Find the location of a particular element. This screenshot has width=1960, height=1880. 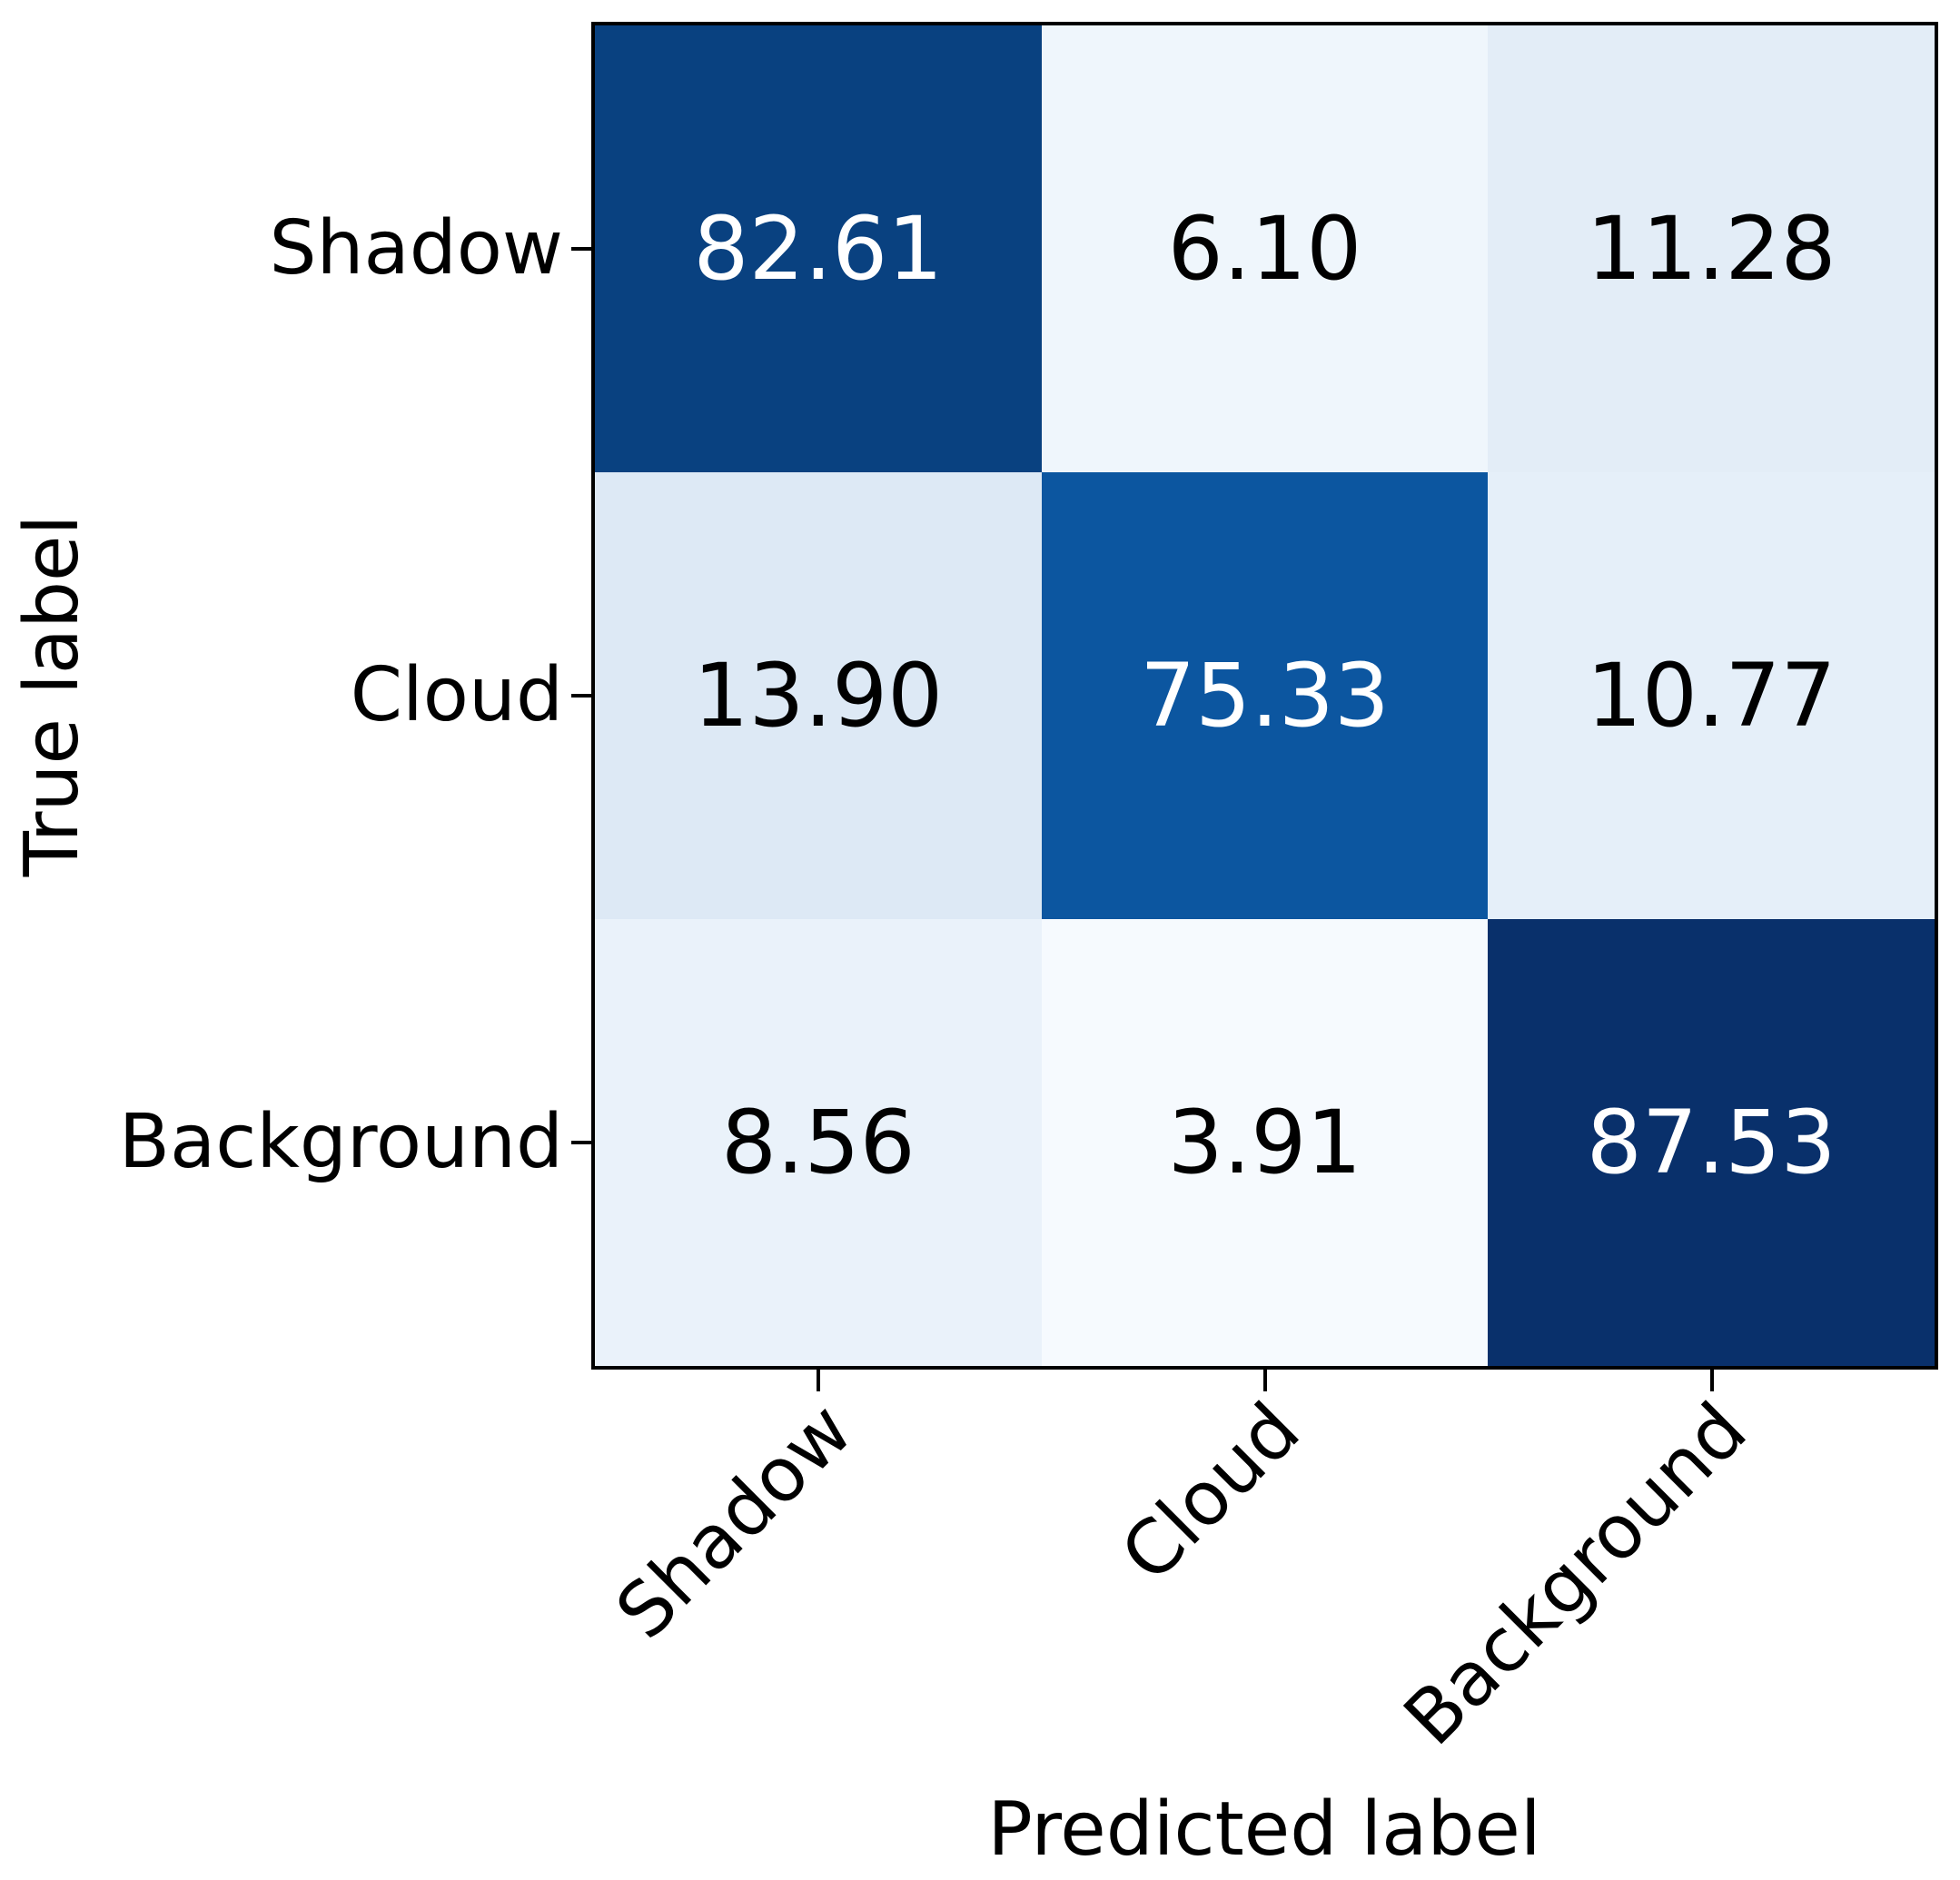

x-tick-mark-cloud is located at coordinates (1265, 1380).